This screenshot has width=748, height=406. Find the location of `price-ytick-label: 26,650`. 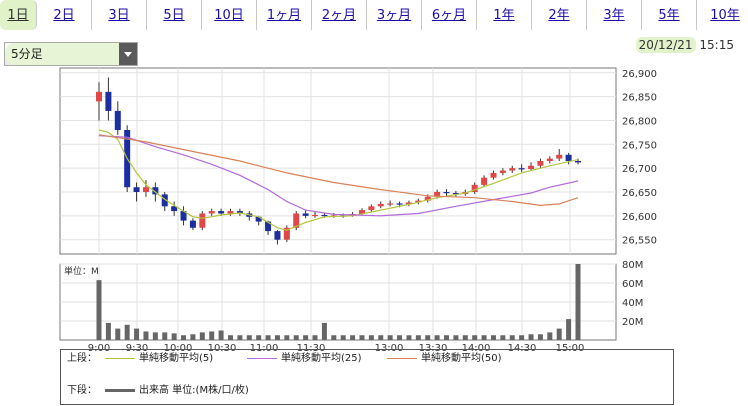

price-ytick-label: 26,650 is located at coordinates (639, 193).